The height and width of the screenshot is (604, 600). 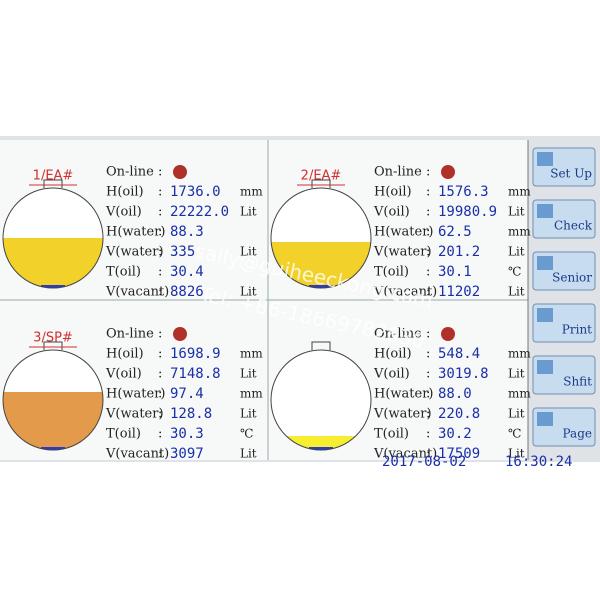 I want to click on row-value: 3097, so click(x=187, y=454).